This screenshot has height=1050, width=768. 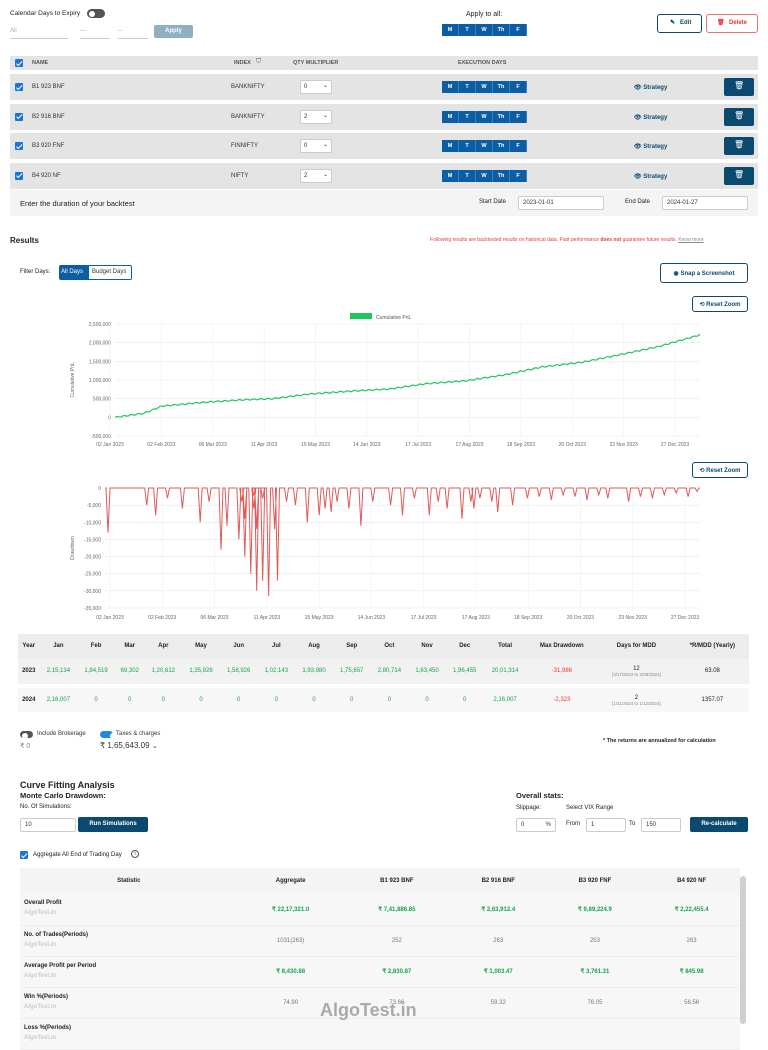 What do you see at coordinates (73, 272) in the screenshot?
I see `filter-all-days: All Days` at bounding box center [73, 272].